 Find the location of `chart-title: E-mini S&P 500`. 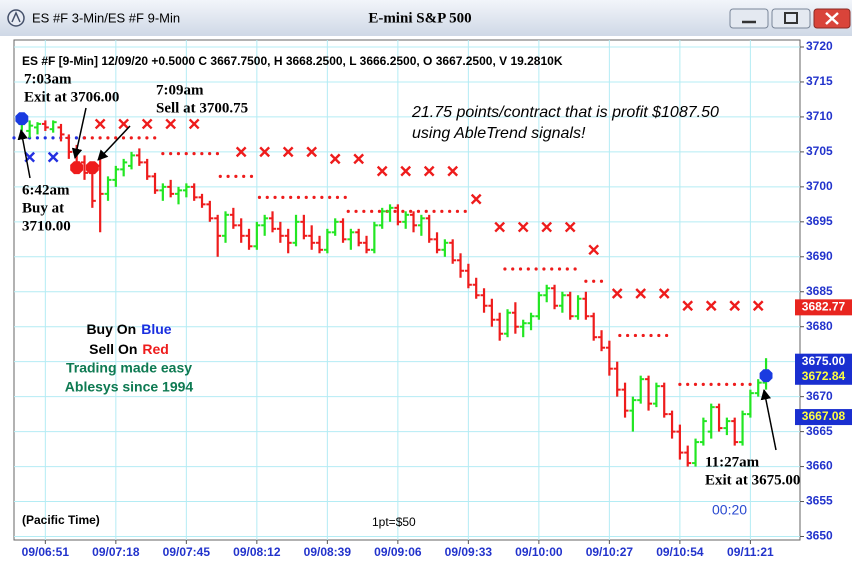

chart-title: E-mini S&P 500 is located at coordinates (419, 18).